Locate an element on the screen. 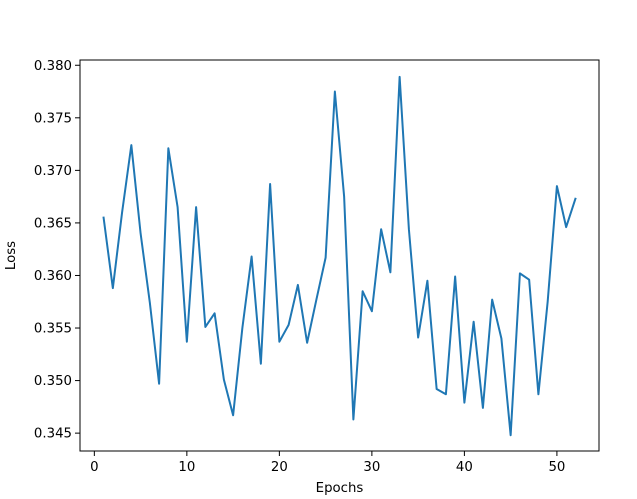 This screenshot has height=499, width=637. x-tick-label: 40 is located at coordinates (464, 467).